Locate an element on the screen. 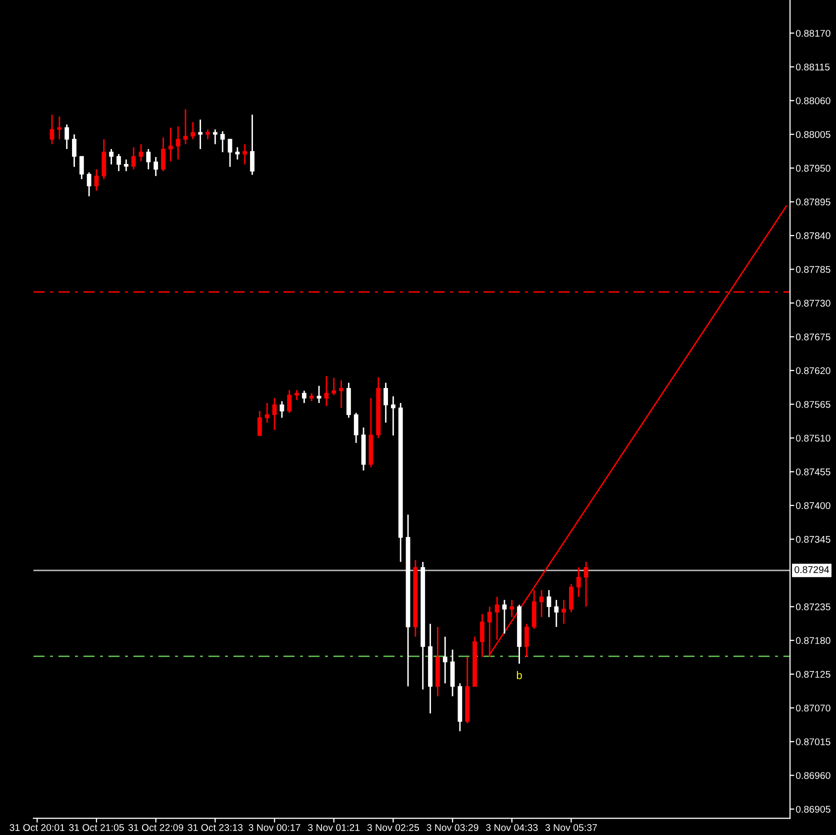 The width and height of the screenshot is (836, 835). y-tick-label: 0.87180 is located at coordinates (813, 640).